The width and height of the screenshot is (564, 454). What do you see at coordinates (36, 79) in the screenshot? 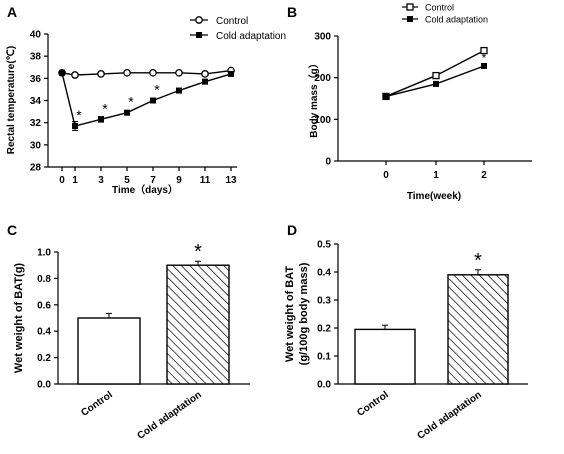
I see `panel-a-y-tick-label: 36` at bounding box center [36, 79].